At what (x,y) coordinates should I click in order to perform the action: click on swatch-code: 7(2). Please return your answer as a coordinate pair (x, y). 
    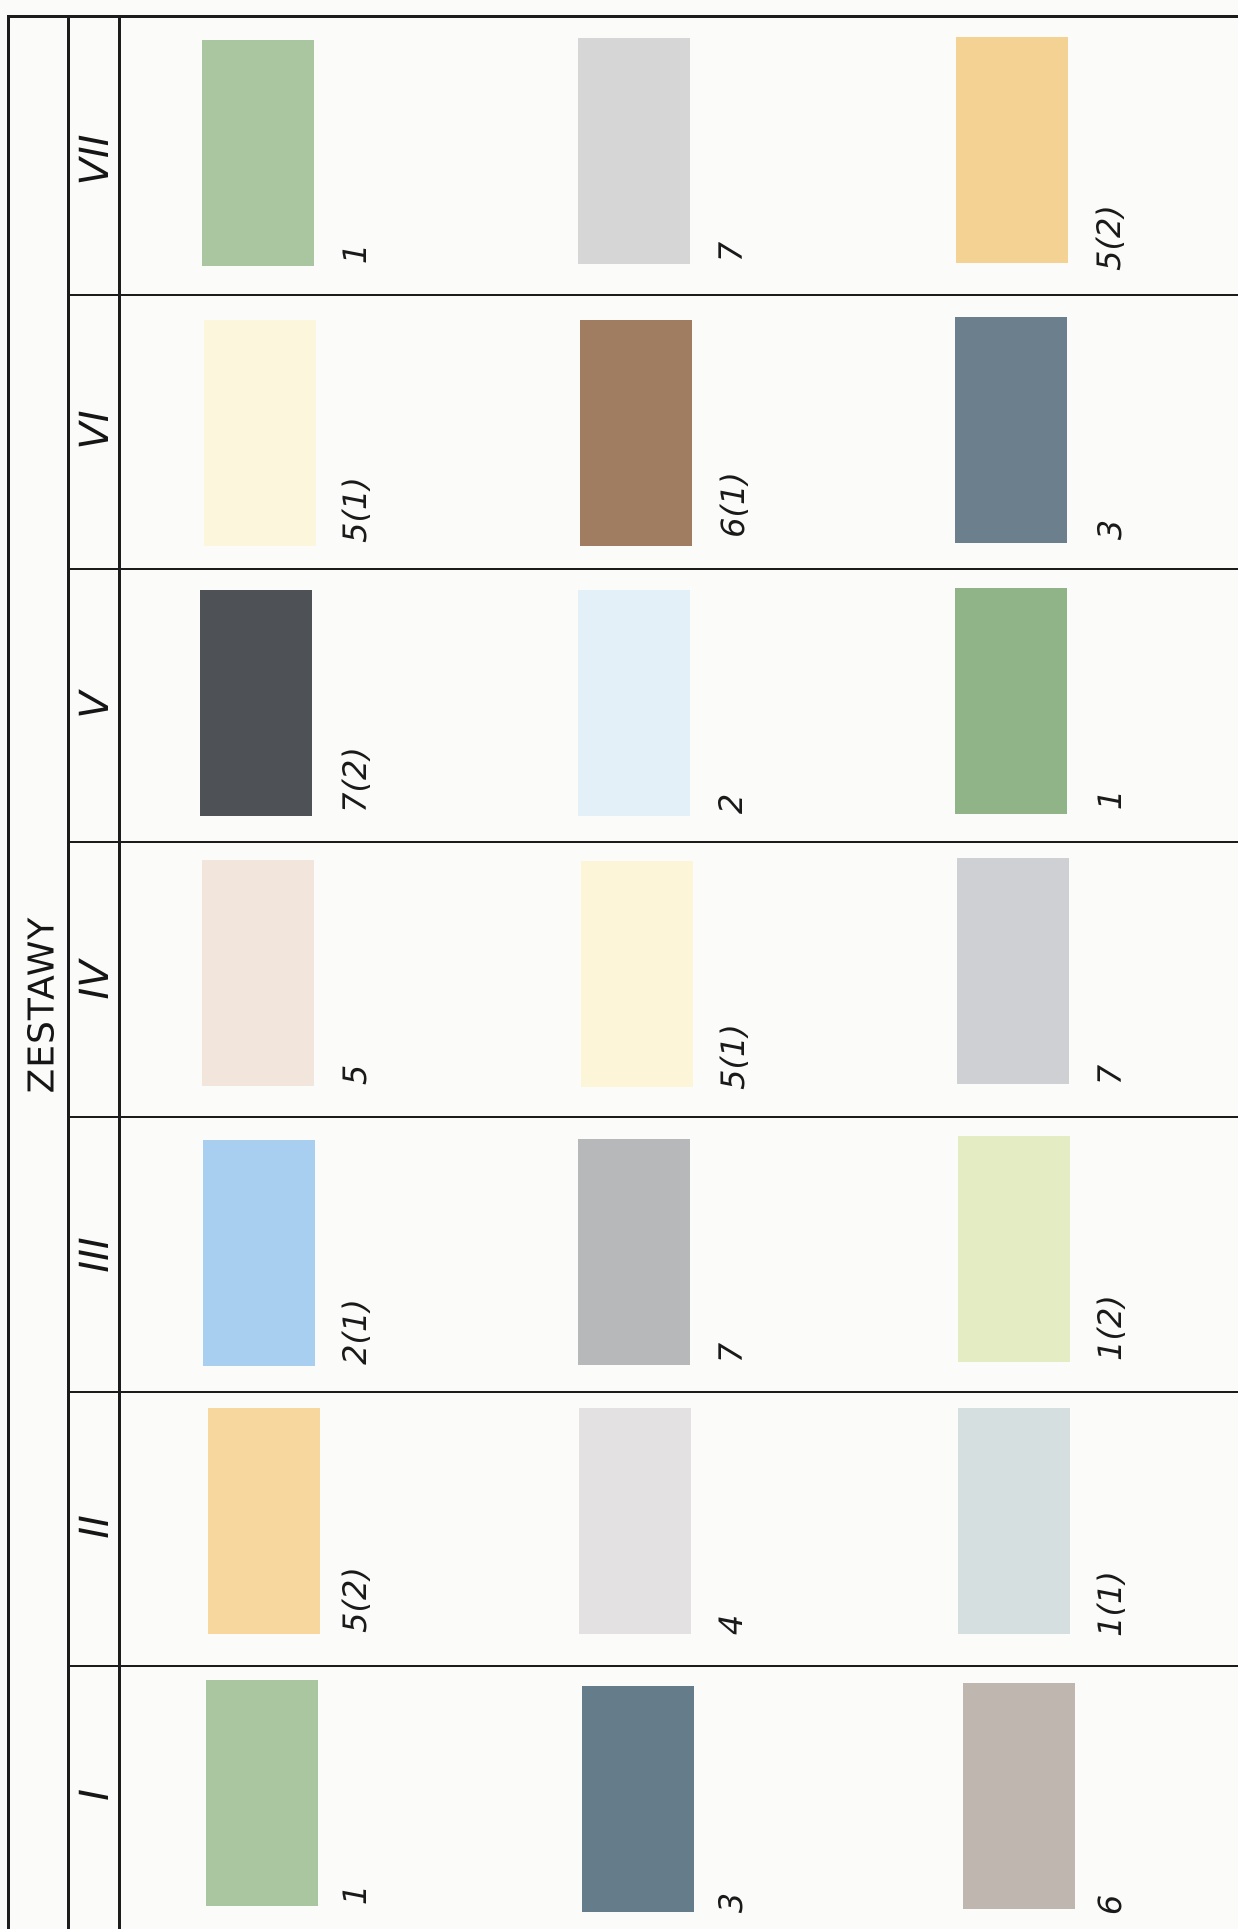
    Looking at the image, I should click on (355, 780).